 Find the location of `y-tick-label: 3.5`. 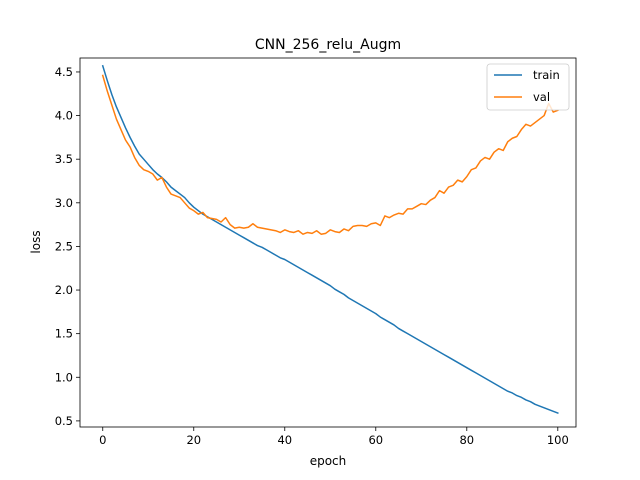

y-tick-label: 3.5 is located at coordinates (64, 159).